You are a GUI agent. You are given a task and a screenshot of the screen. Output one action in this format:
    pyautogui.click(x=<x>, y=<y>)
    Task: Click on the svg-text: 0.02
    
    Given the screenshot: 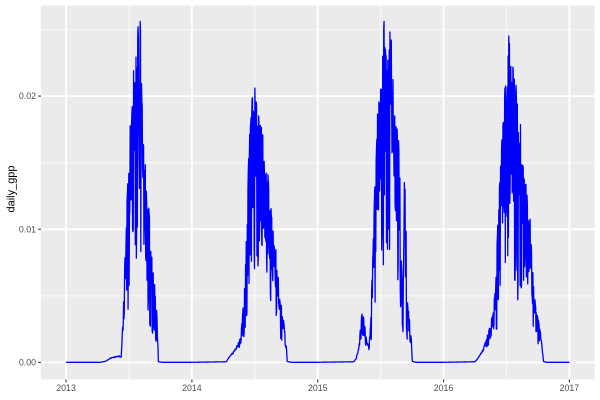 What is the action you would take?
    pyautogui.click(x=27, y=96)
    